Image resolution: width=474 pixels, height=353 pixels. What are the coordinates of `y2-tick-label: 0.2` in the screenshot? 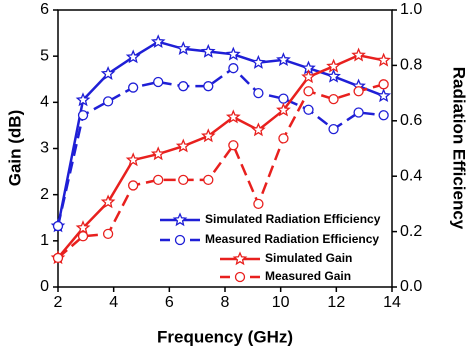 It's located at (411, 231).